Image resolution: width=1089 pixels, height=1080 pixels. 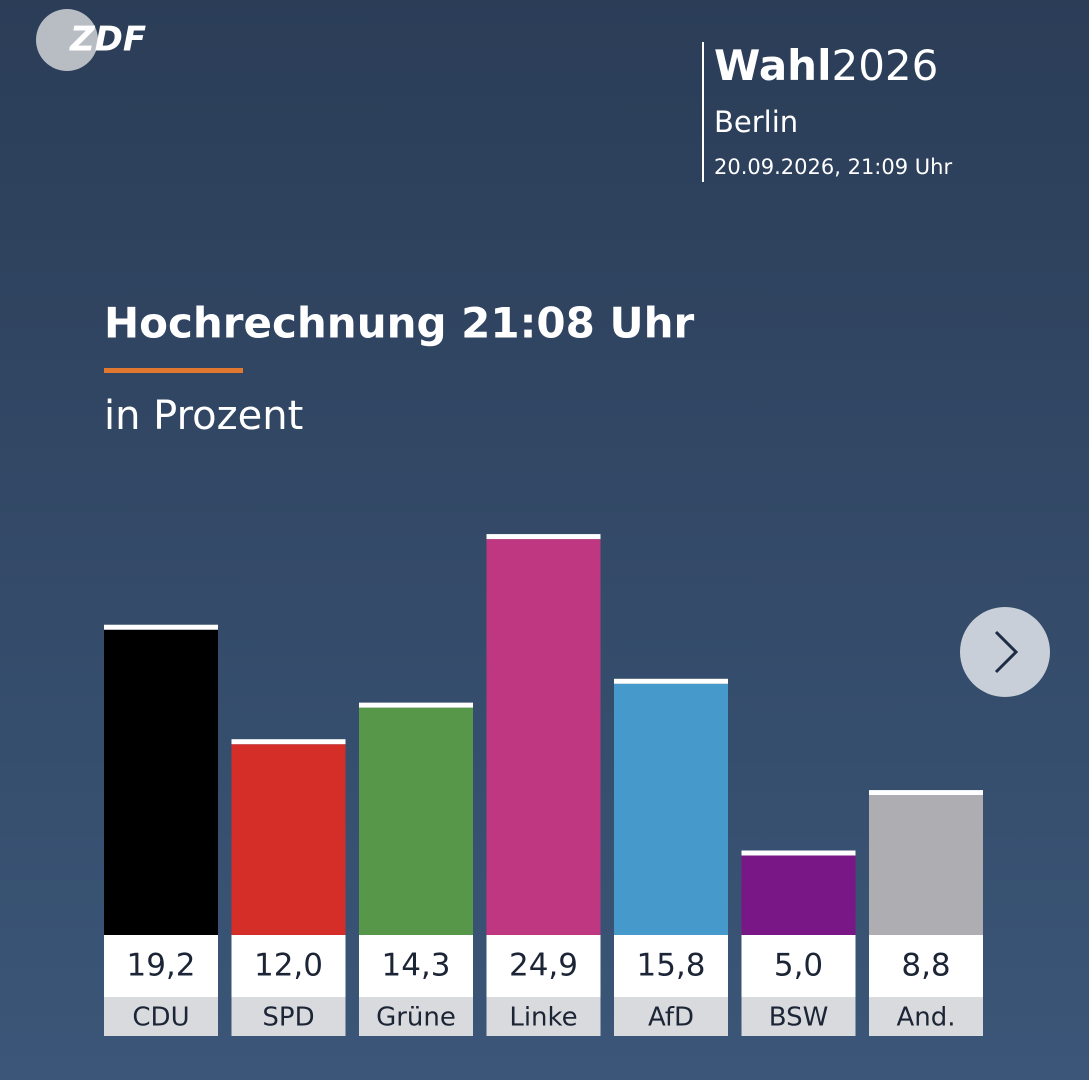 I want to click on x-tick-label: BSW, so click(x=799, y=1018).